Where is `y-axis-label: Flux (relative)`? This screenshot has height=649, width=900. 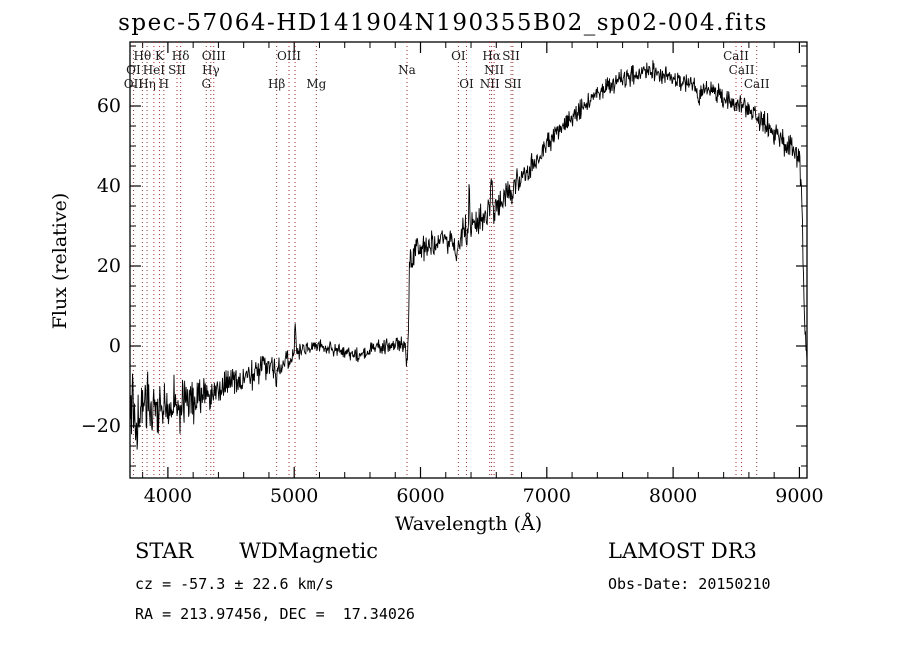
y-axis-label: Flux (relative) is located at coordinates (60, 261).